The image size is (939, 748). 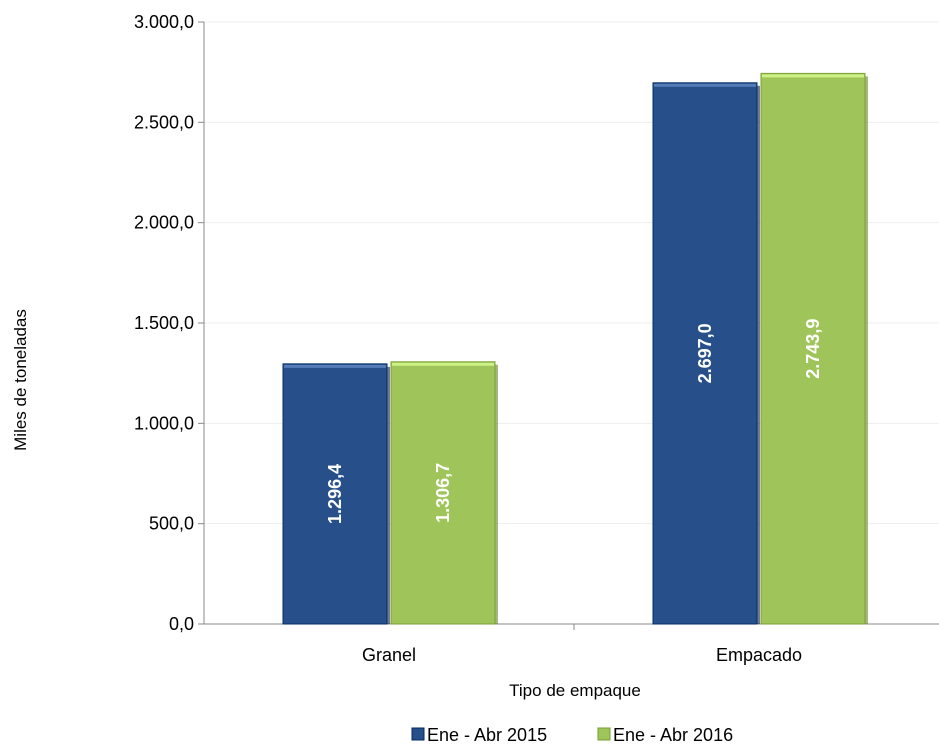 What do you see at coordinates (487, 735) in the screenshot?
I see `legend-label: Ene - Abr 2015` at bounding box center [487, 735].